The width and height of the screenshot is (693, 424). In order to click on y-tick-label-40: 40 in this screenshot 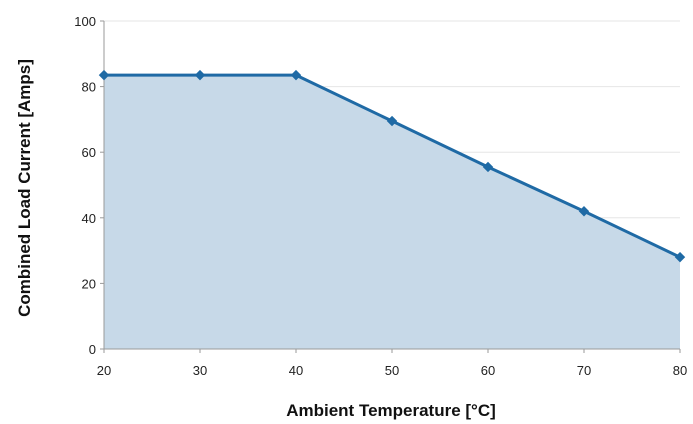, I will do `click(89, 218)`.